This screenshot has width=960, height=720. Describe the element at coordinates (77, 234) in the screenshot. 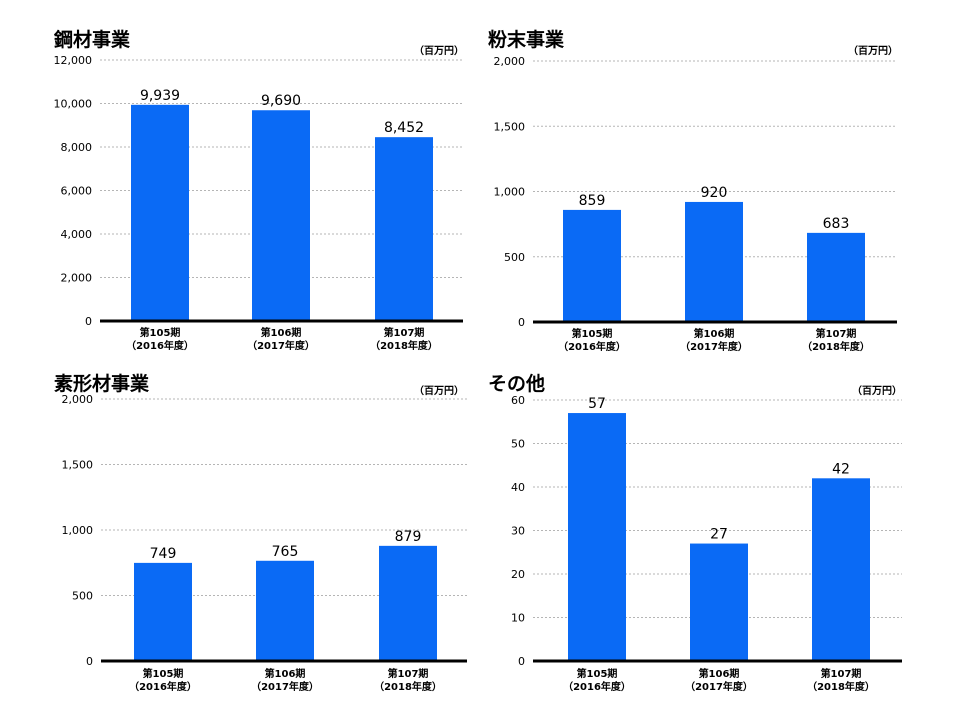

I see `y-tick-label: 4,000` at that location.